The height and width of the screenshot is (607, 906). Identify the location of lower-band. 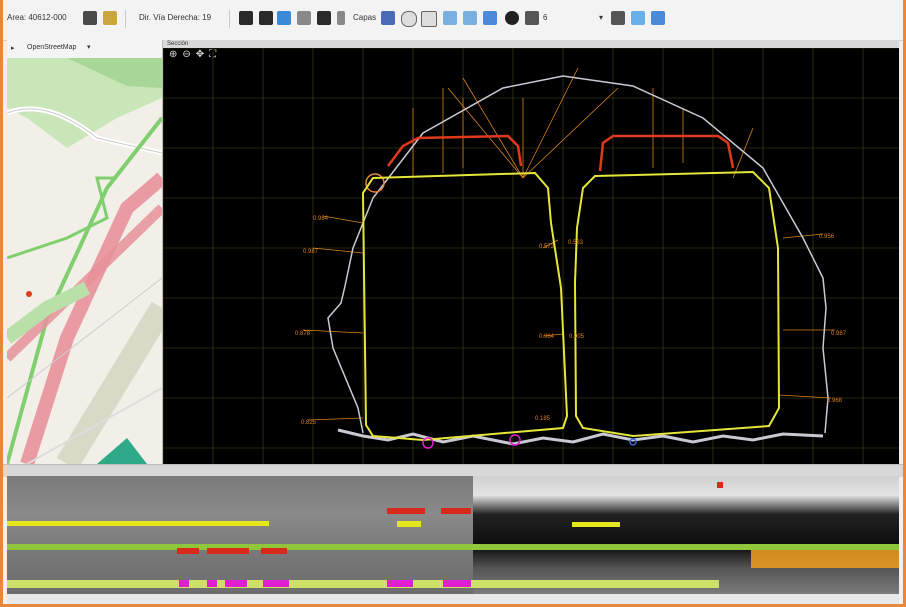
(363, 584).